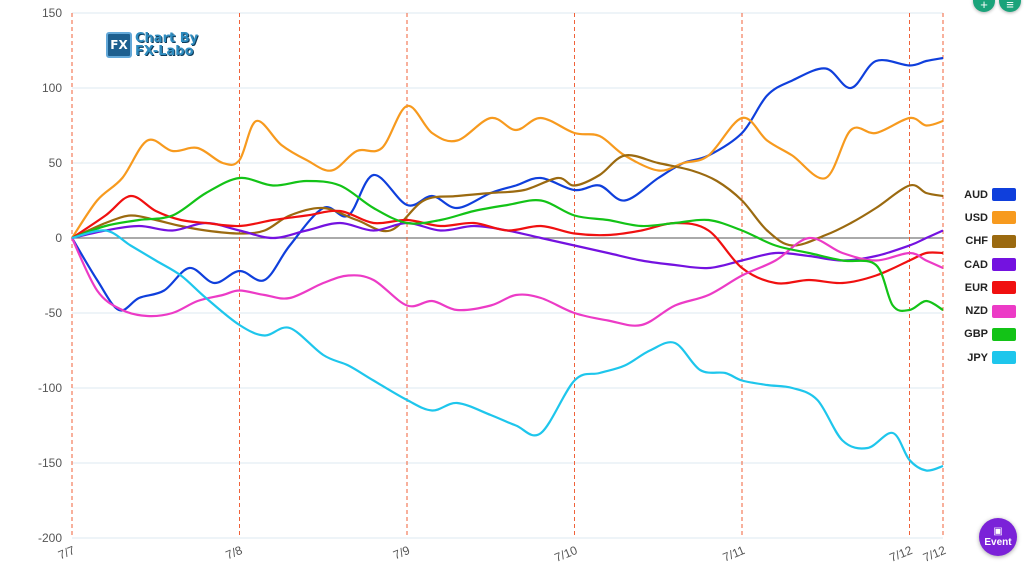 The height and width of the screenshot is (568, 1024). Describe the element at coordinates (56, 163) in the screenshot. I see `y-tick-label: 50` at that location.